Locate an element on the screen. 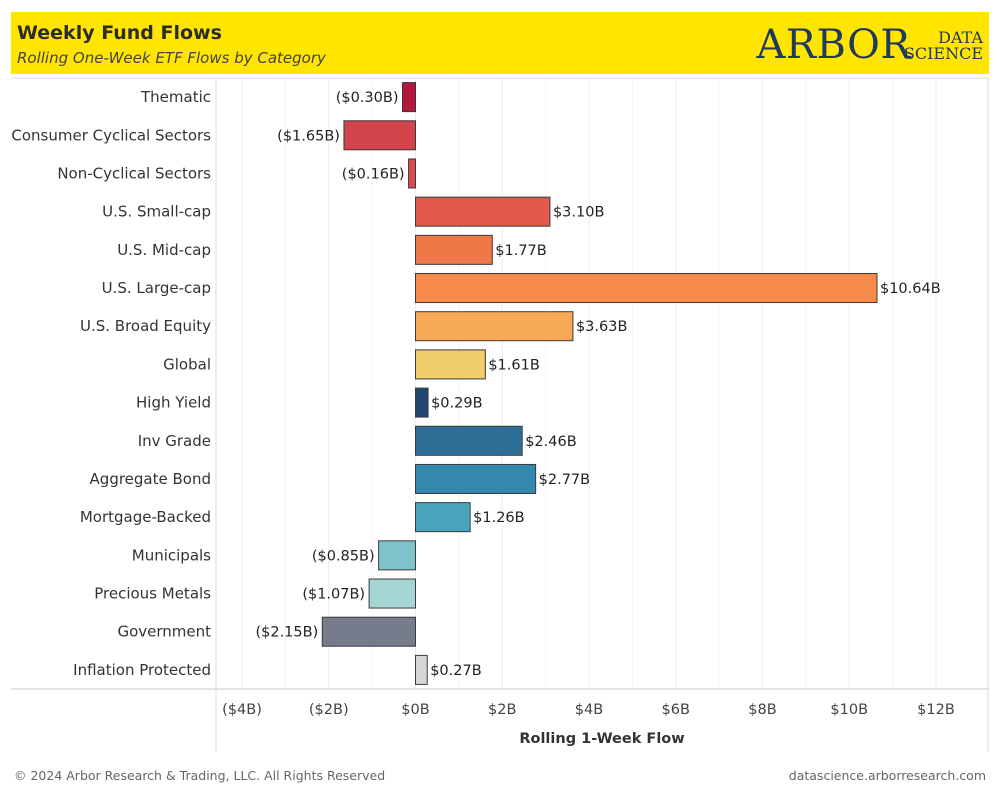  data-label: ($1.65B) is located at coordinates (308, 136).